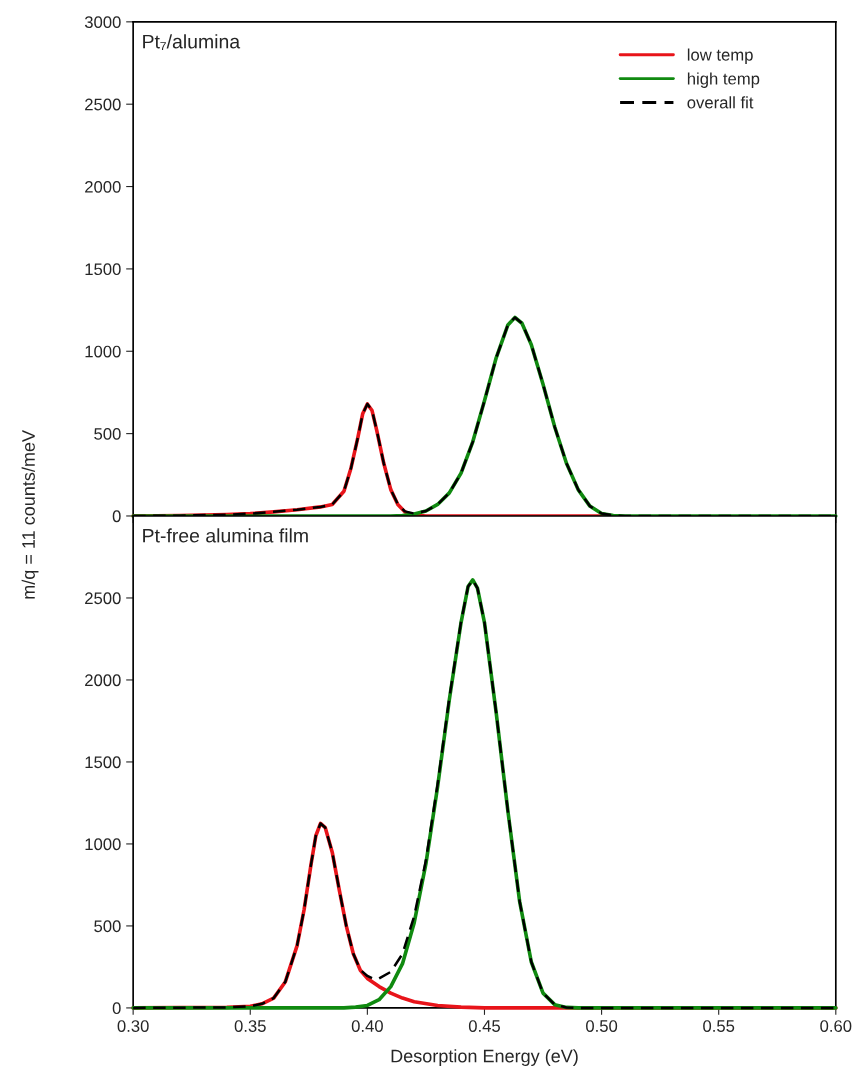 The image size is (859, 1092). What do you see at coordinates (602, 1026) in the screenshot?
I see `x-tick-label: 0.50` at bounding box center [602, 1026].